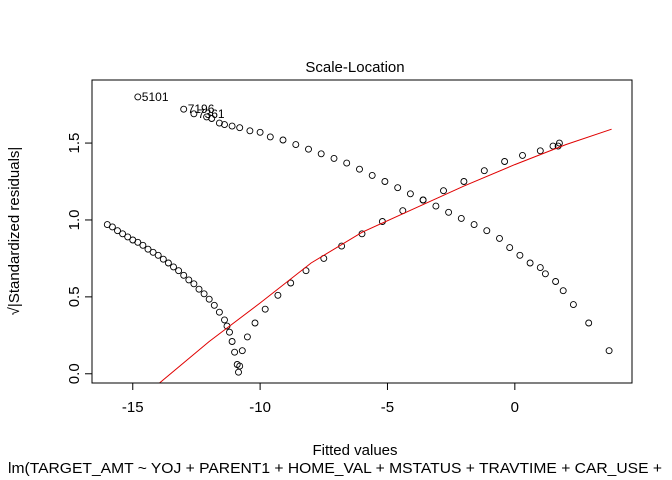  What do you see at coordinates (201, 109) in the screenshot?
I see `outlier-label: 7196` at bounding box center [201, 109].